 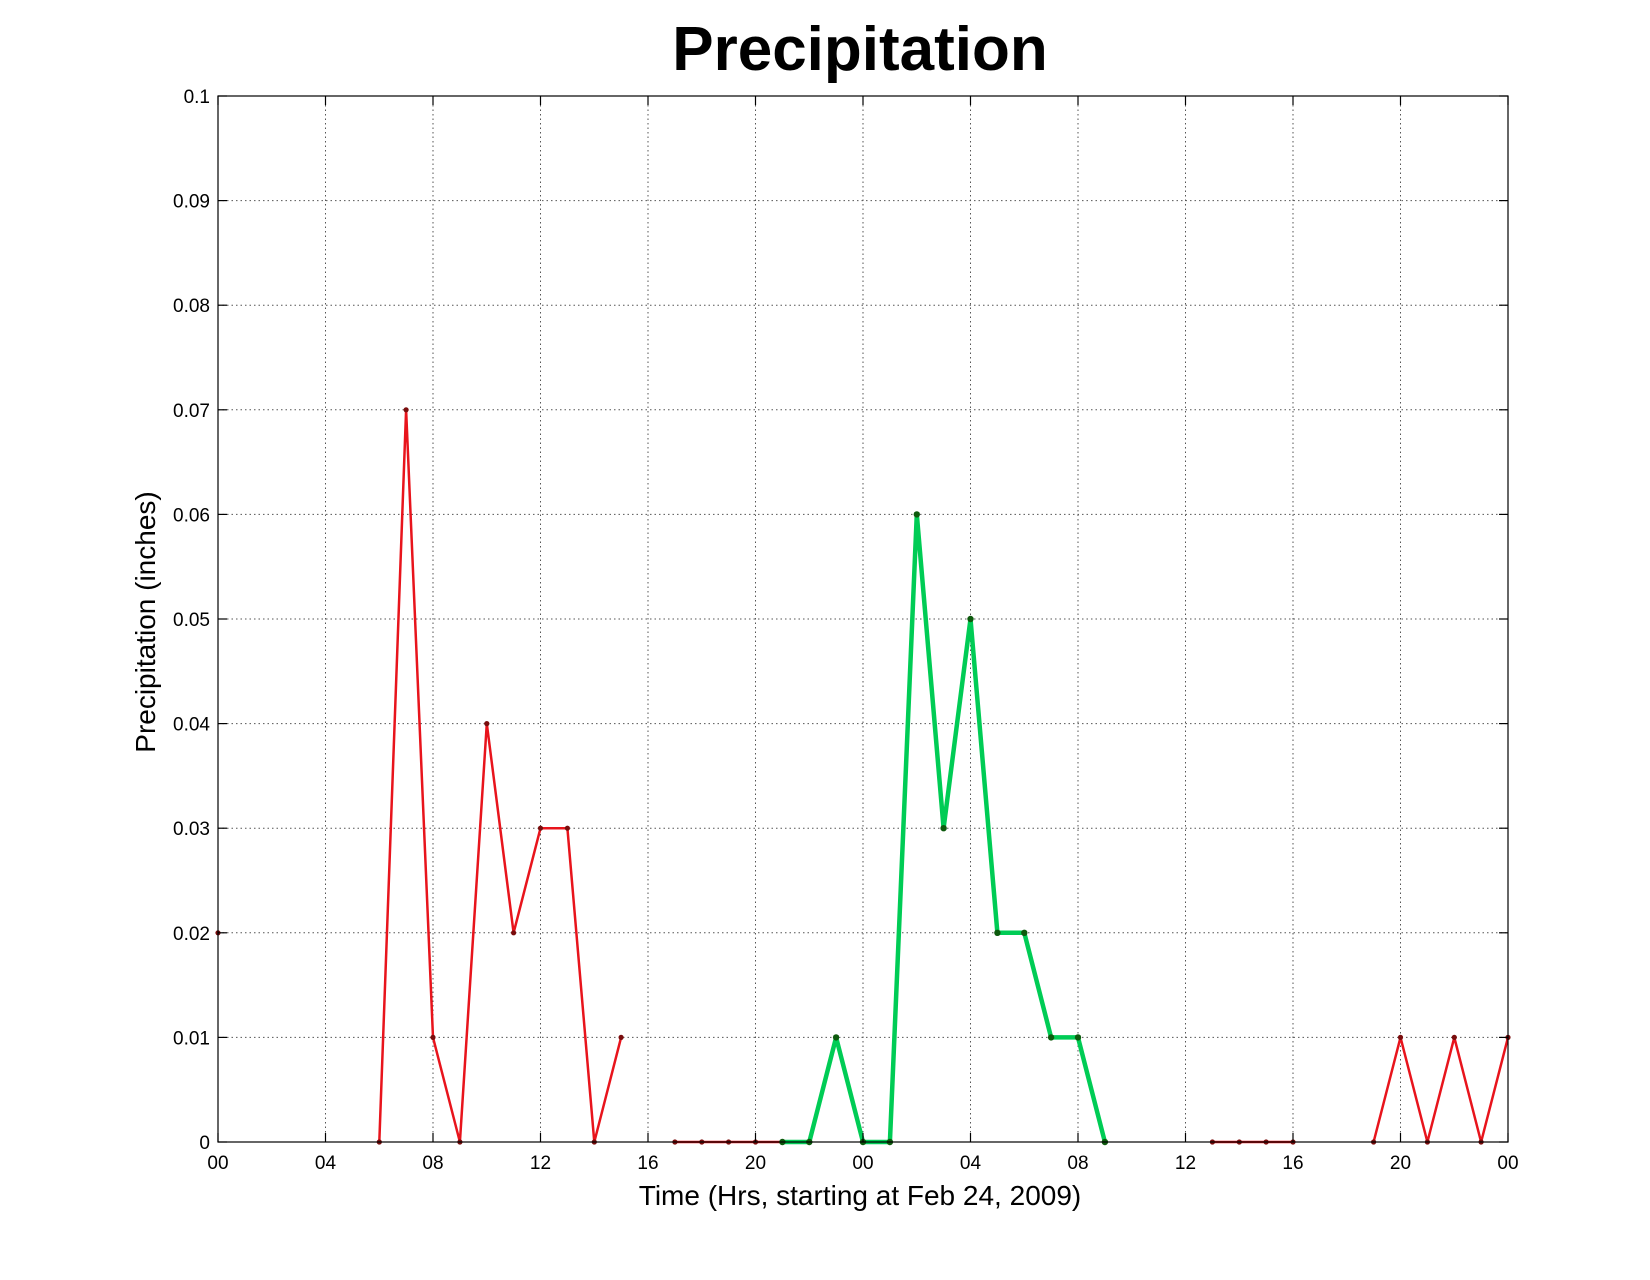 I want to click on y-tick-label: 0.02, so click(x=191, y=934).